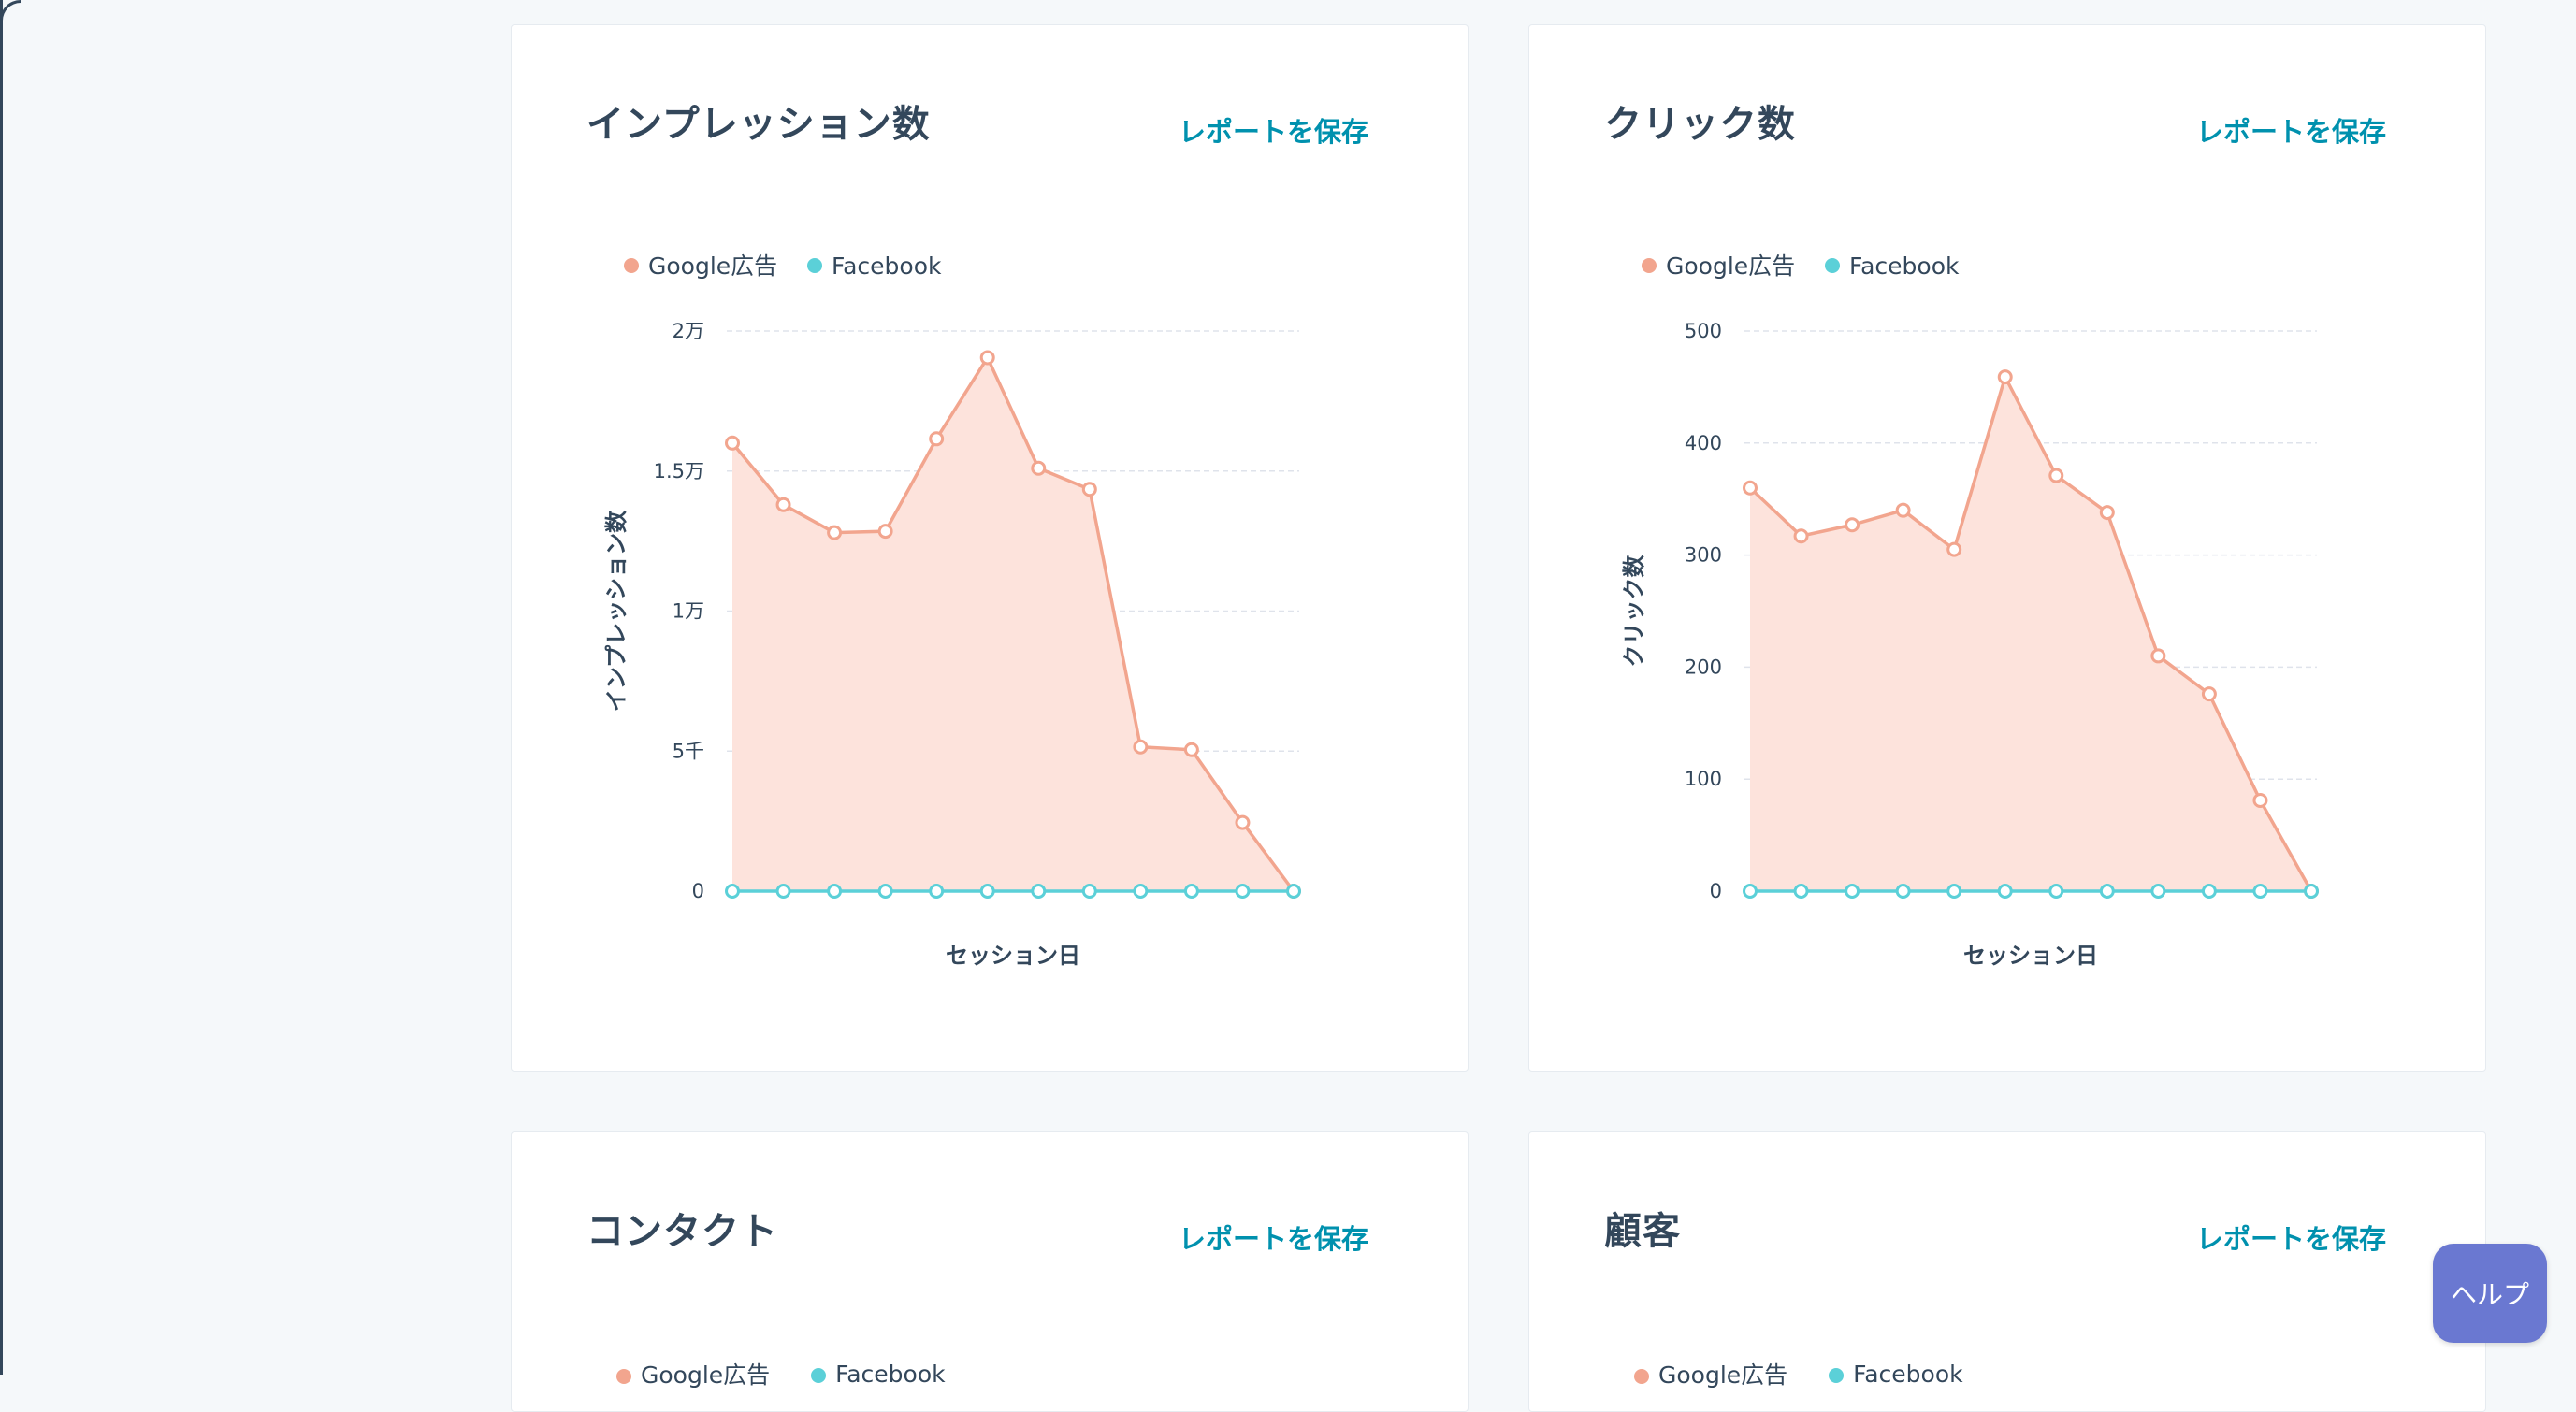 The image size is (2576, 1412). I want to click on card-title: インプレッション数, so click(758, 124).